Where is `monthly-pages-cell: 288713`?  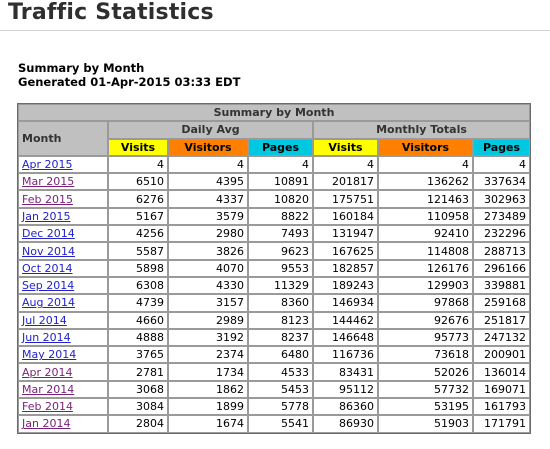
monthly-pages-cell: 288713 is located at coordinates (501, 251).